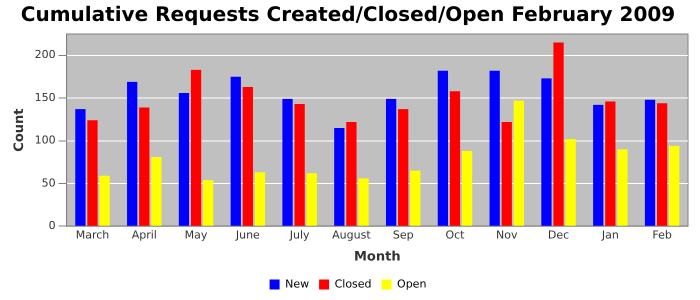 Image resolution: width=700 pixels, height=300 pixels. What do you see at coordinates (45, 140) in the screenshot?
I see `y-tick-label: 100` at bounding box center [45, 140].